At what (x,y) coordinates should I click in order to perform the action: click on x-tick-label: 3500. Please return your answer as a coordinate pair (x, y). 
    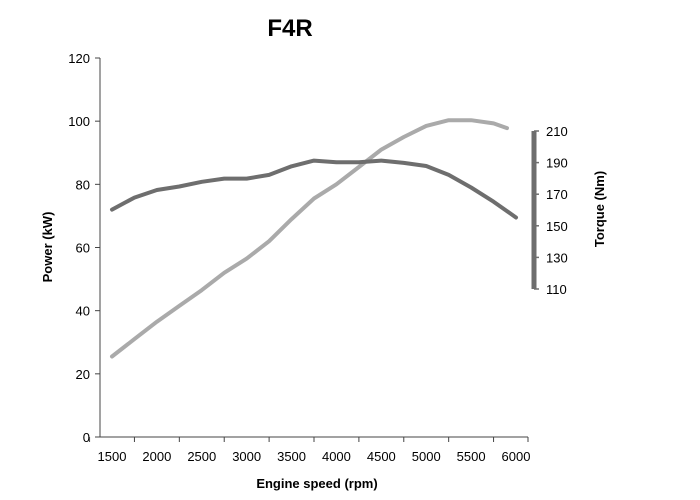
    Looking at the image, I should click on (291, 456).